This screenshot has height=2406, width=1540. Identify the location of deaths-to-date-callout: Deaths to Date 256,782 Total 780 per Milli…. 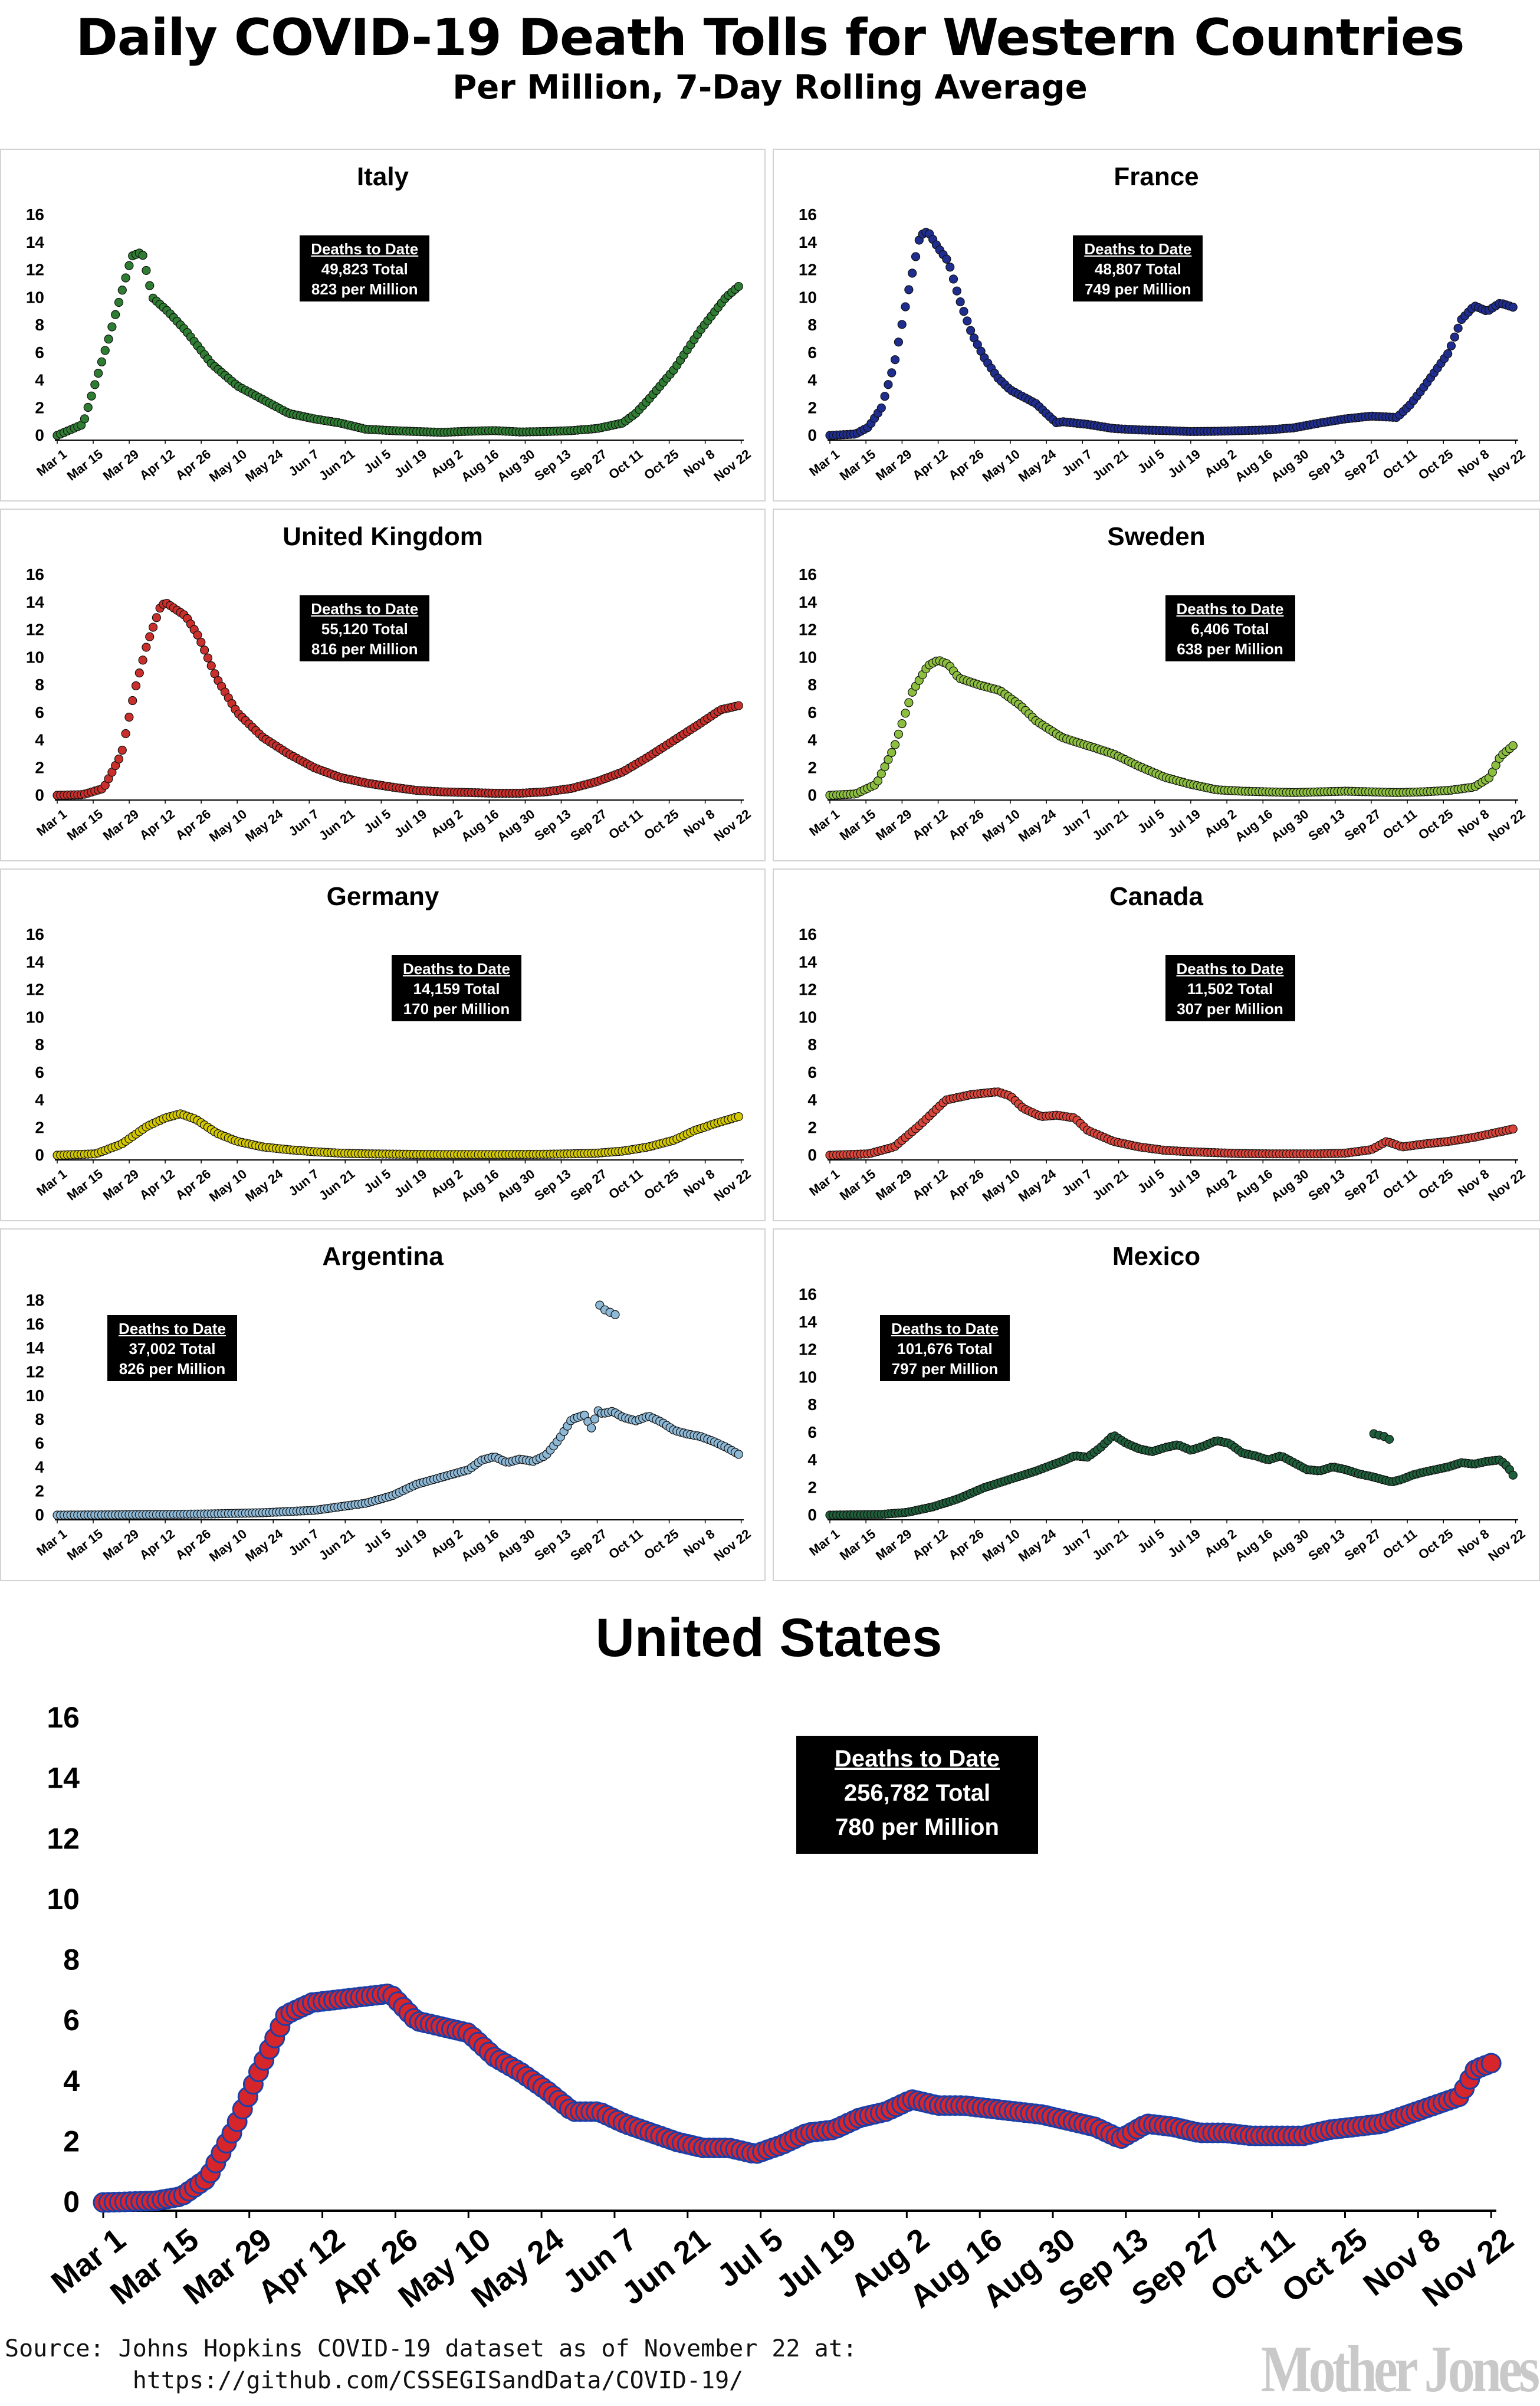
(917, 1795).